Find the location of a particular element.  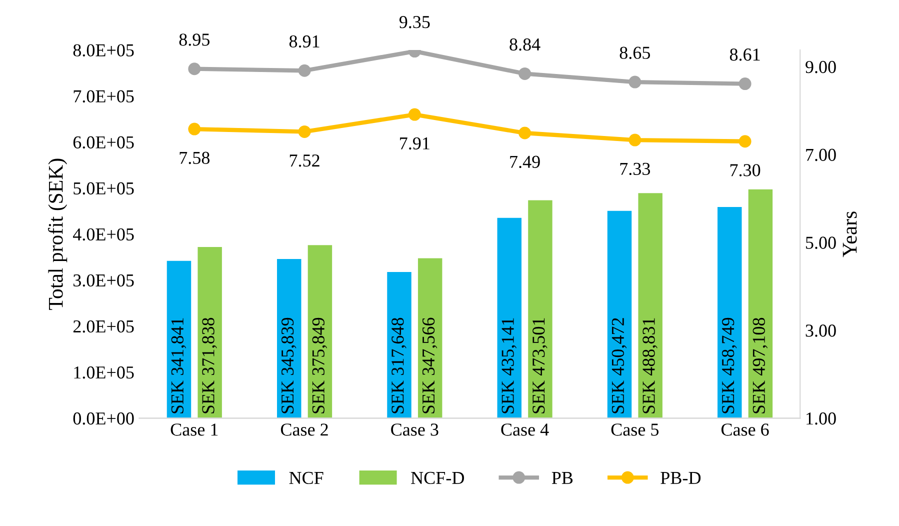

y2-tick-label: 3.00 is located at coordinates (821, 330).